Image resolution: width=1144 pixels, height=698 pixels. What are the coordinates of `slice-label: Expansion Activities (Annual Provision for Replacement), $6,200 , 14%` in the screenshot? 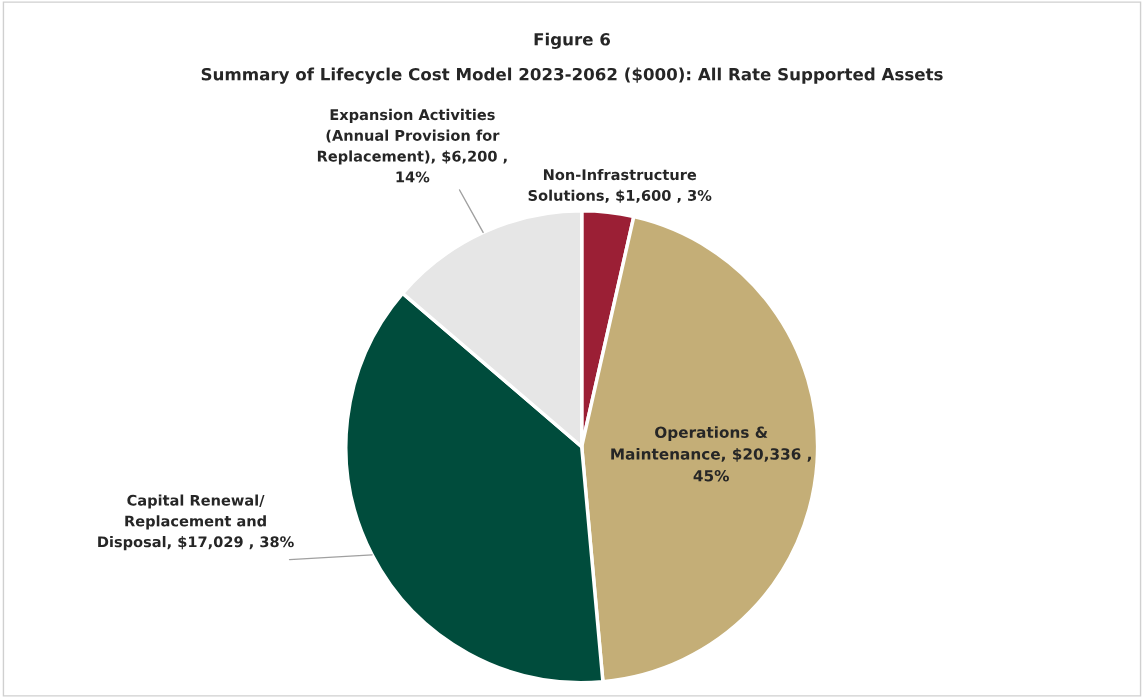 It's located at (412, 145).